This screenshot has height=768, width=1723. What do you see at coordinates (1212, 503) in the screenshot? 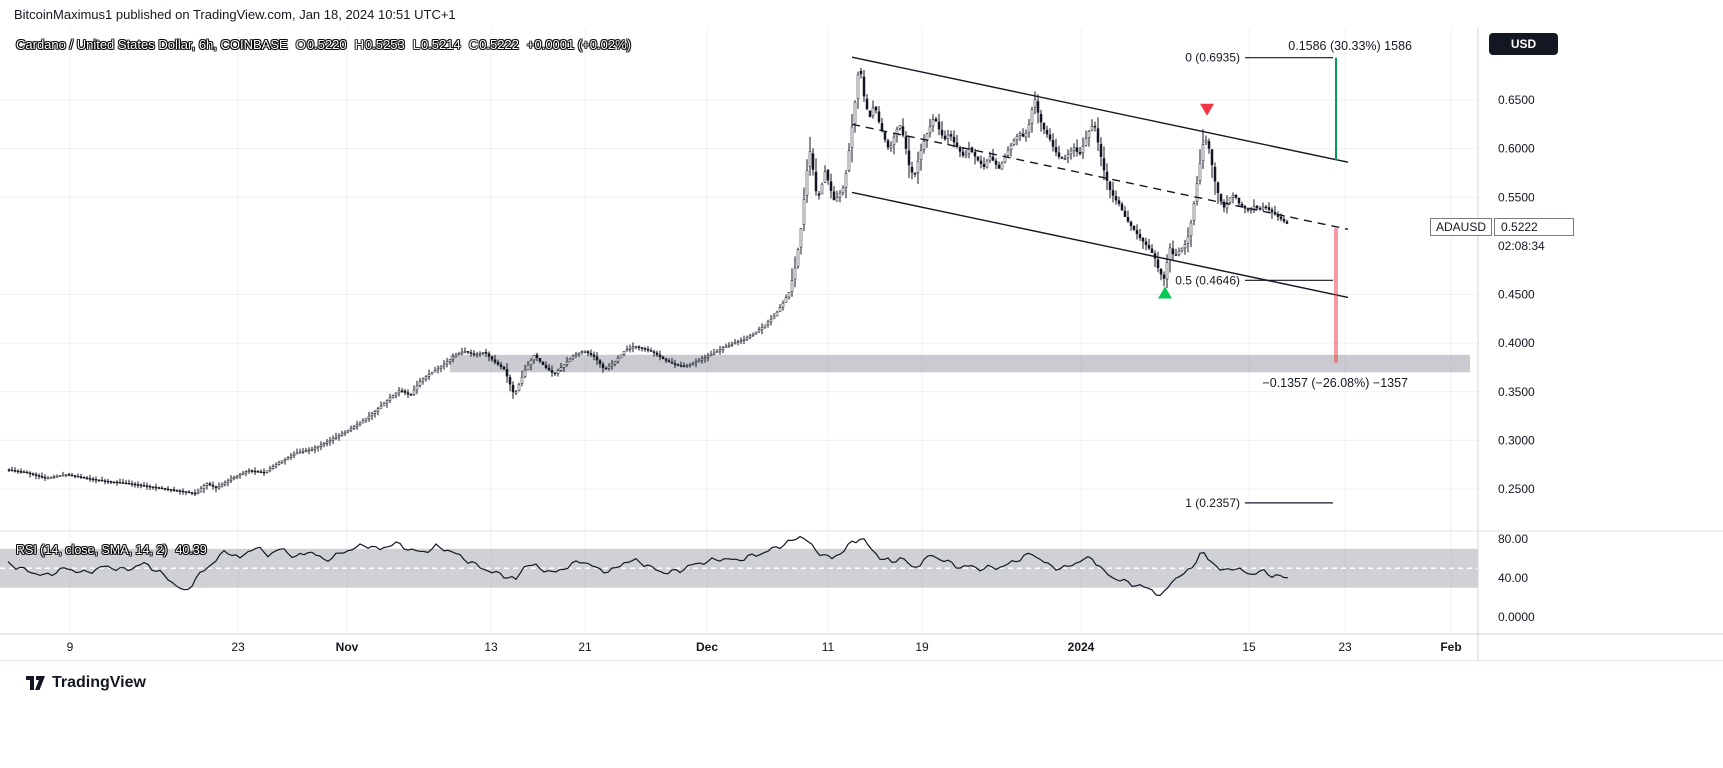
I see `fib-level-label: 1 (0.2357)` at bounding box center [1212, 503].